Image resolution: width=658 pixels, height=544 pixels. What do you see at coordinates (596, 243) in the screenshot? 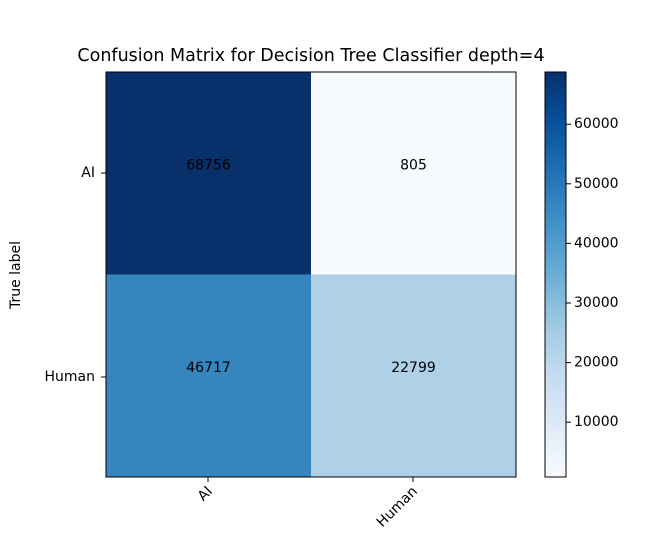
I see `colorbar-tick-label-40000: 40000` at bounding box center [596, 243].